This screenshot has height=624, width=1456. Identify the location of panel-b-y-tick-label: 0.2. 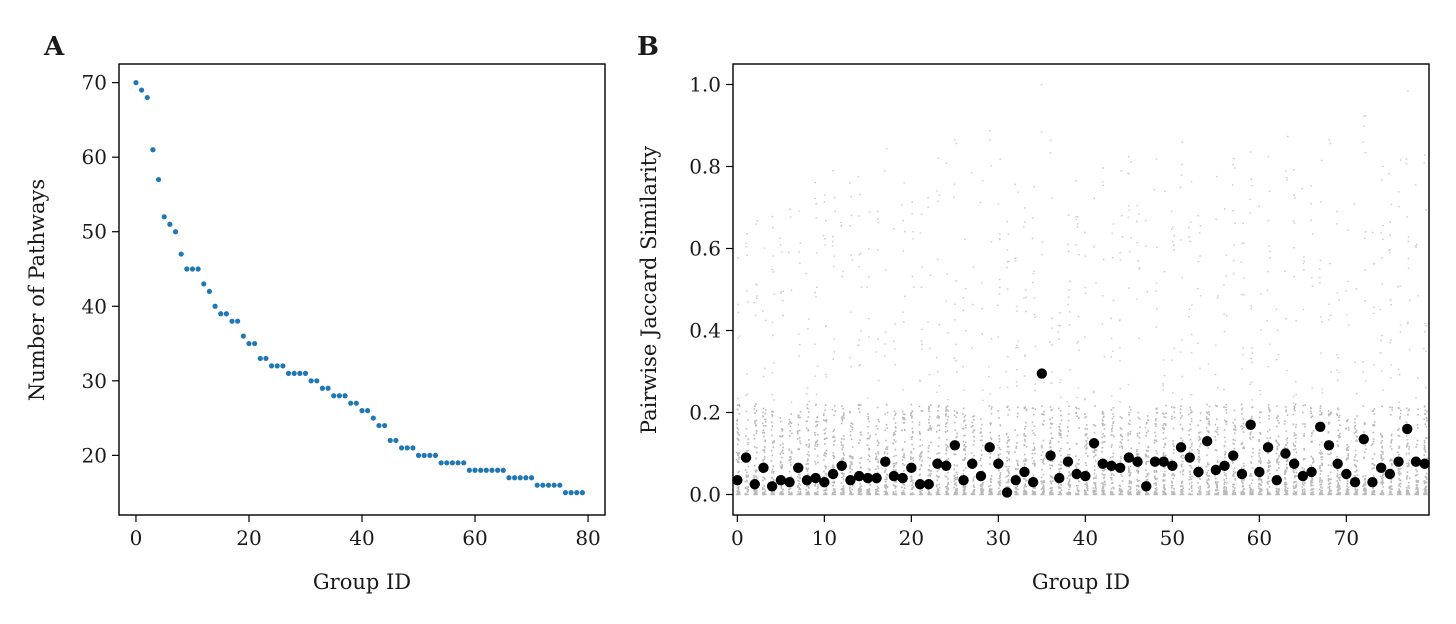
(705, 413).